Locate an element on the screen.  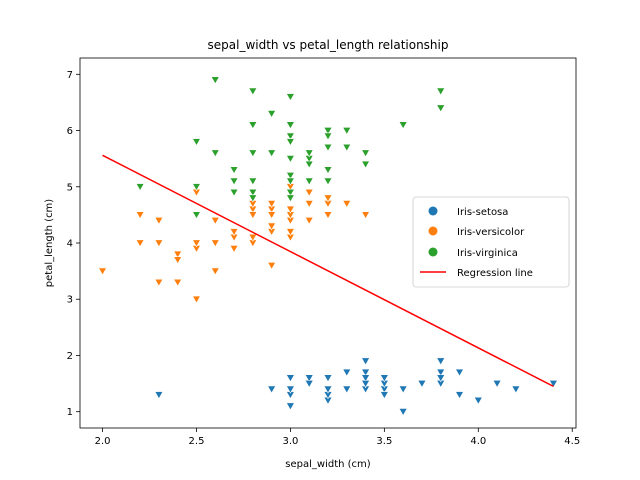
x-tick-label: 2.5 is located at coordinates (197, 441).